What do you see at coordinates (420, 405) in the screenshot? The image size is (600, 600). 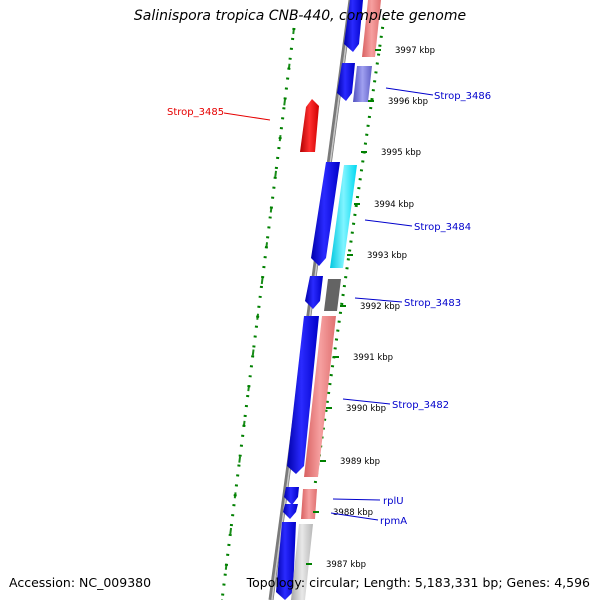 I see `label-strop3482: Strop_3482` at bounding box center [420, 405].